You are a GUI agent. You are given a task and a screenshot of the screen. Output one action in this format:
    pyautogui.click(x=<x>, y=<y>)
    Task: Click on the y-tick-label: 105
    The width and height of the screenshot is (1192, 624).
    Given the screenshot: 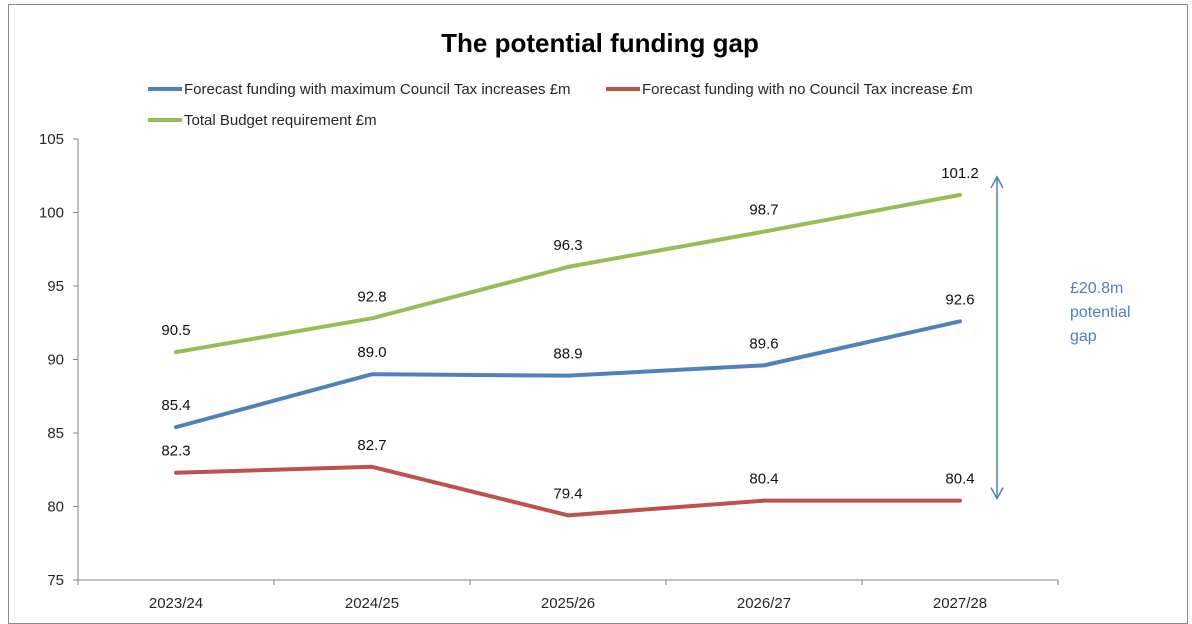 What is the action you would take?
    pyautogui.click(x=51, y=139)
    